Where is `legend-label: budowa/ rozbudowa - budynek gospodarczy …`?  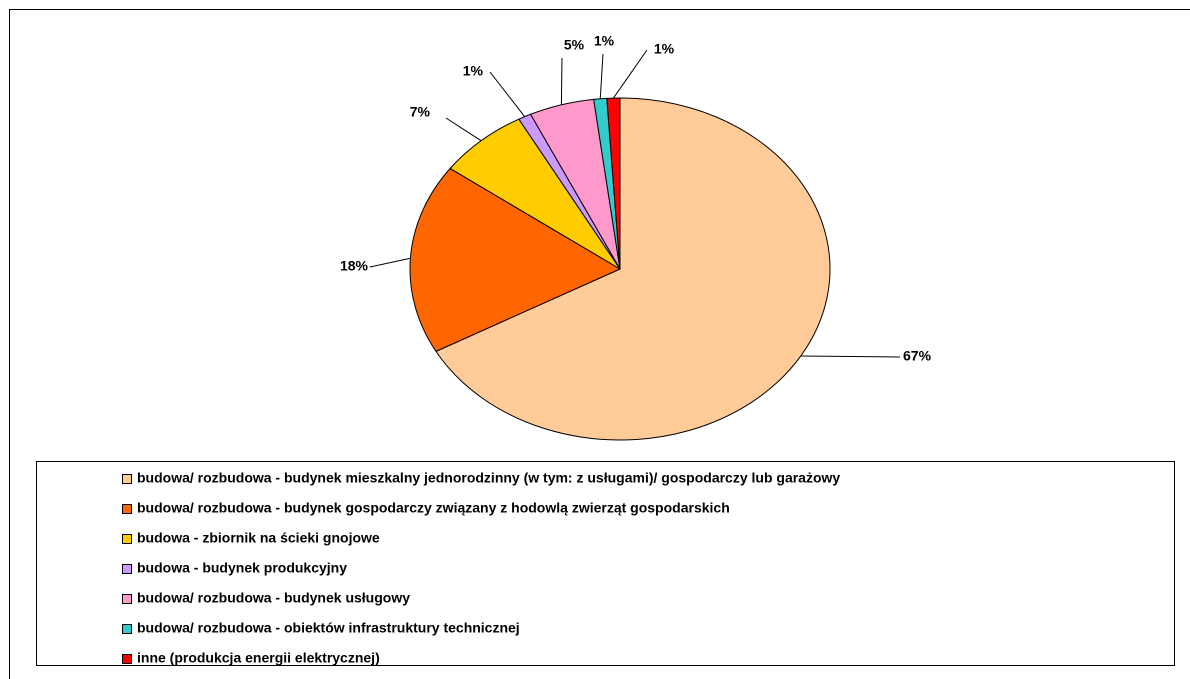
legend-label: budowa/ rozbudowa - budynek gospodarczy … is located at coordinates (433, 508).